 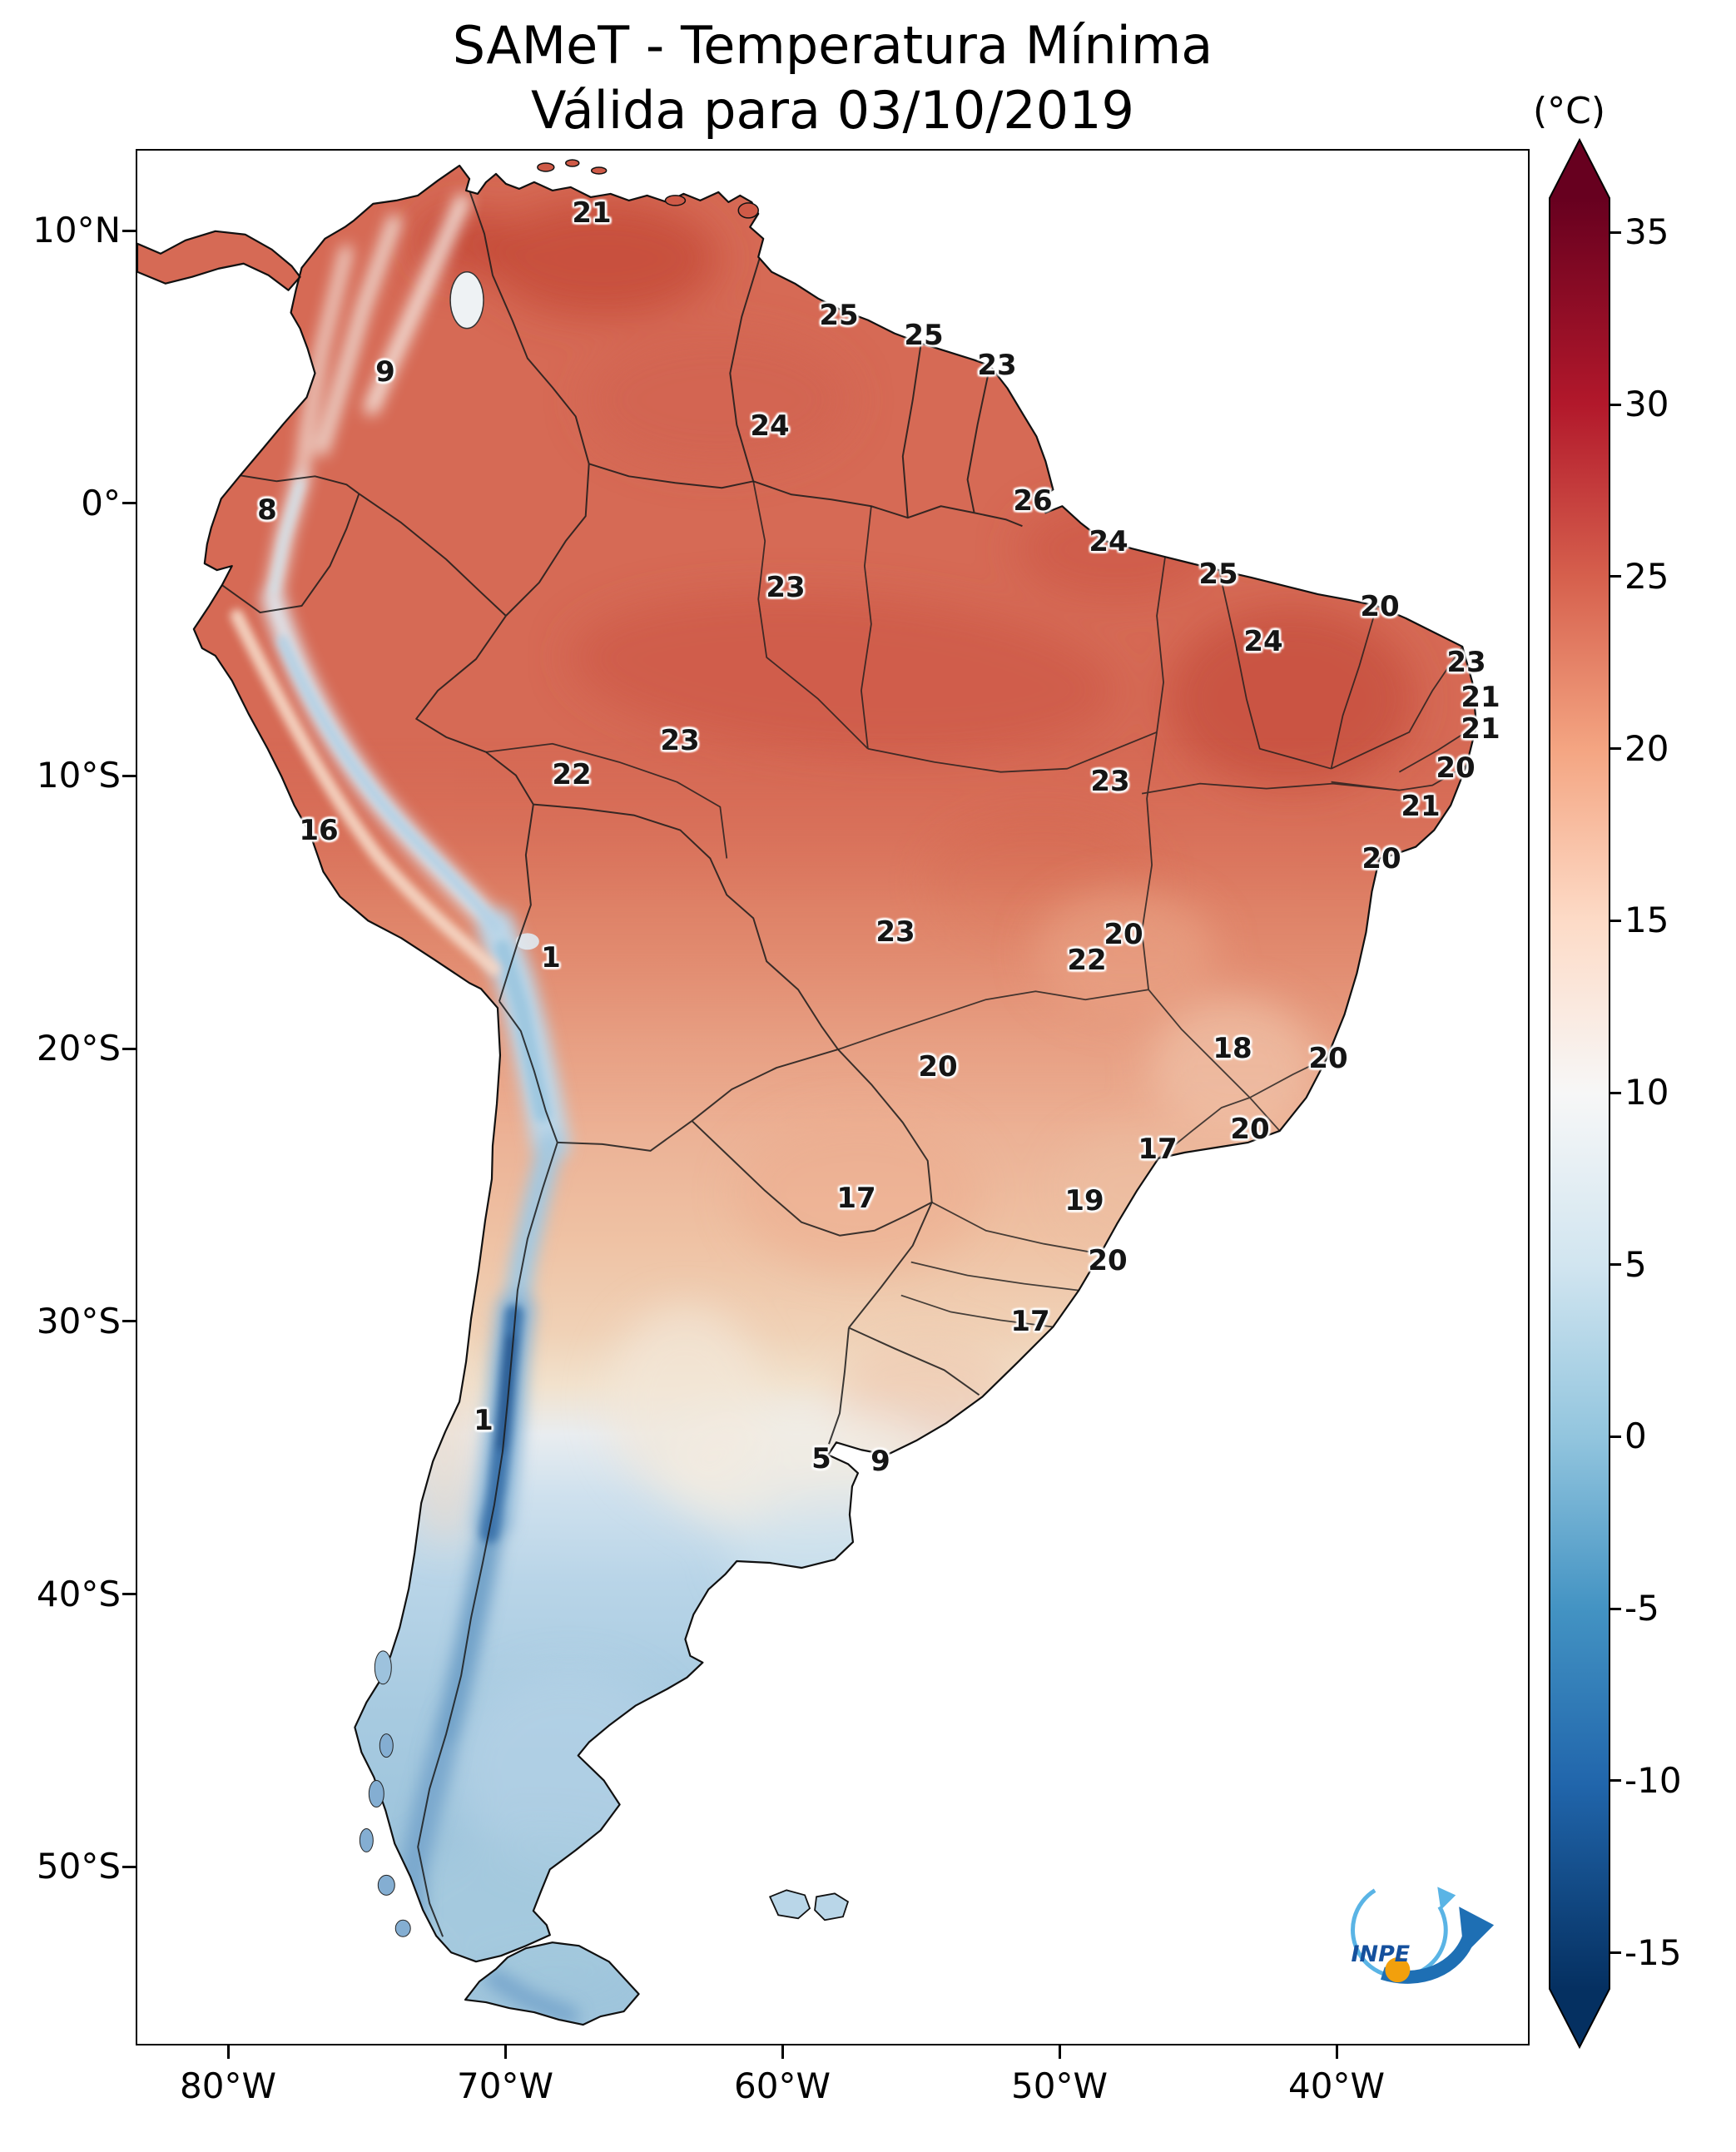 What do you see at coordinates (1059, 2085) in the screenshot?
I see `x-axis-tick-label: 50°W` at bounding box center [1059, 2085].